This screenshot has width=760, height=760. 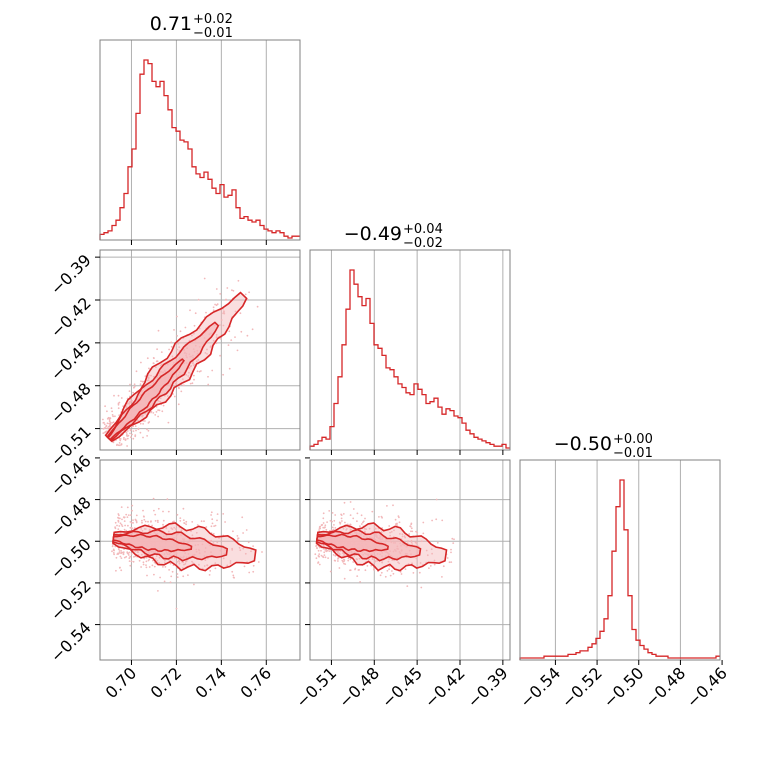 What do you see at coordinates (665, 687) in the screenshot?
I see `x-tick-label: −0.48` at bounding box center [665, 687].